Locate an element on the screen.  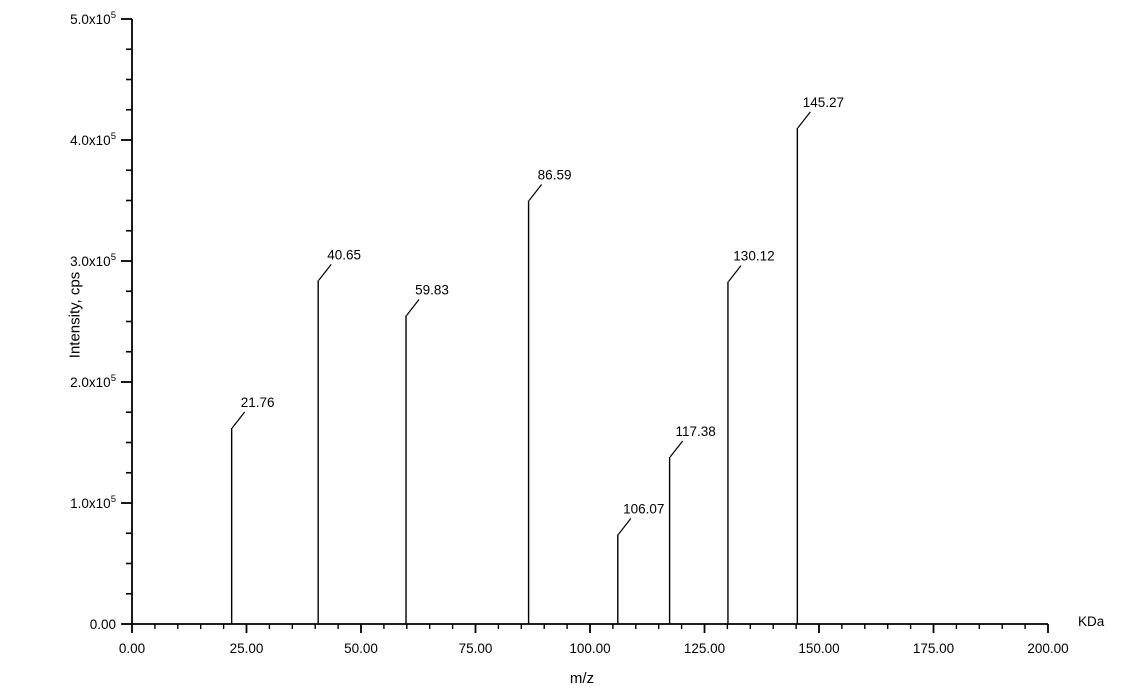
y-tick-label: 3.0x10⁵ is located at coordinates (93, 260).